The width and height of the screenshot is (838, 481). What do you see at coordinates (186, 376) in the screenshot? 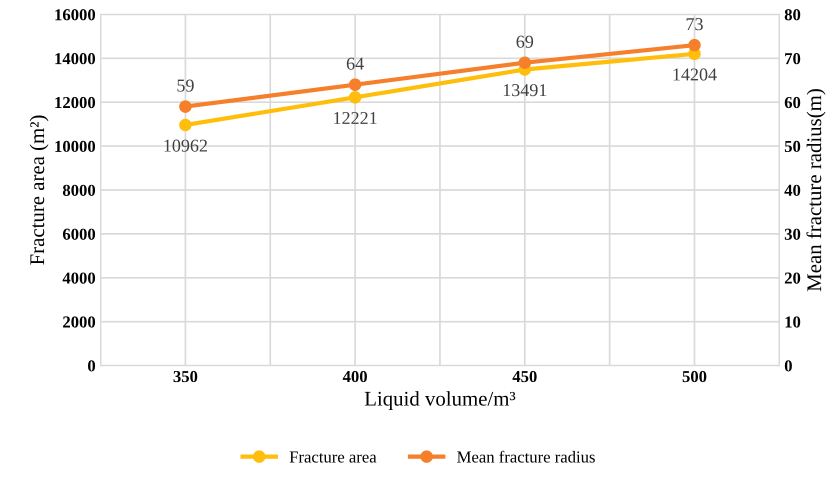
I see `x-tick-label: 350` at bounding box center [186, 376].